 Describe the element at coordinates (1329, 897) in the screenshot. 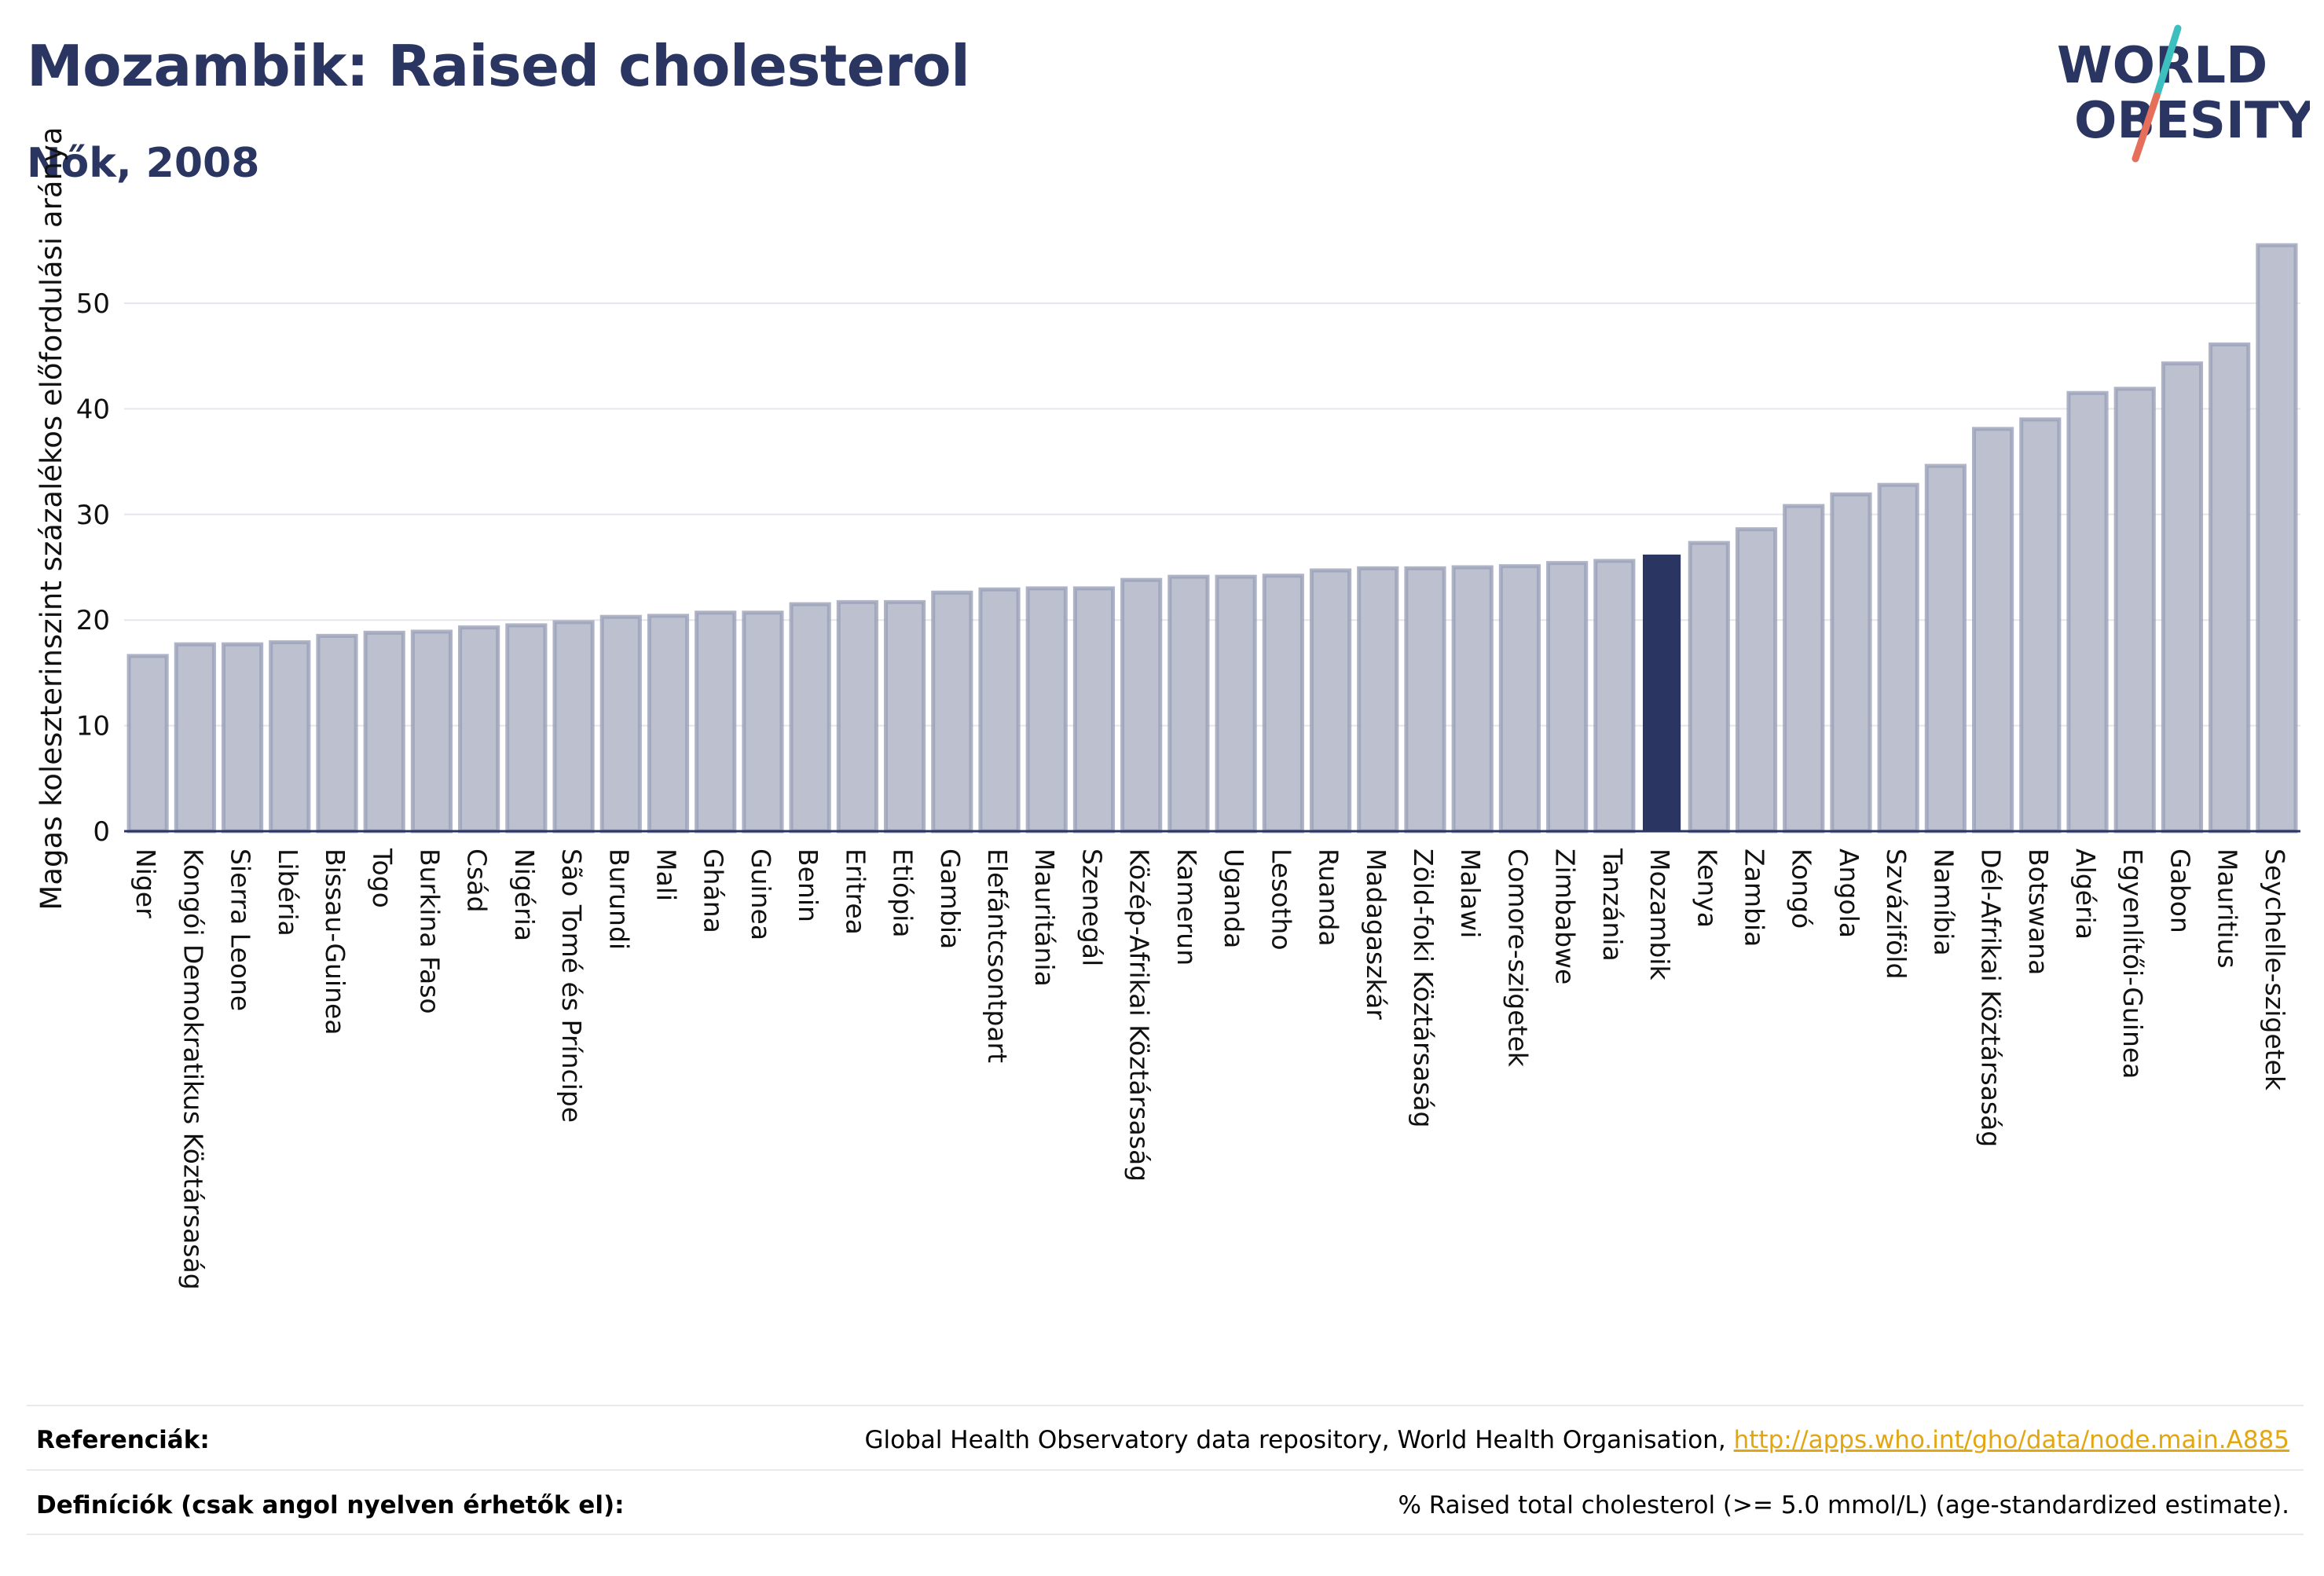

I see `x-tick-label-26: Ruanda` at that location.